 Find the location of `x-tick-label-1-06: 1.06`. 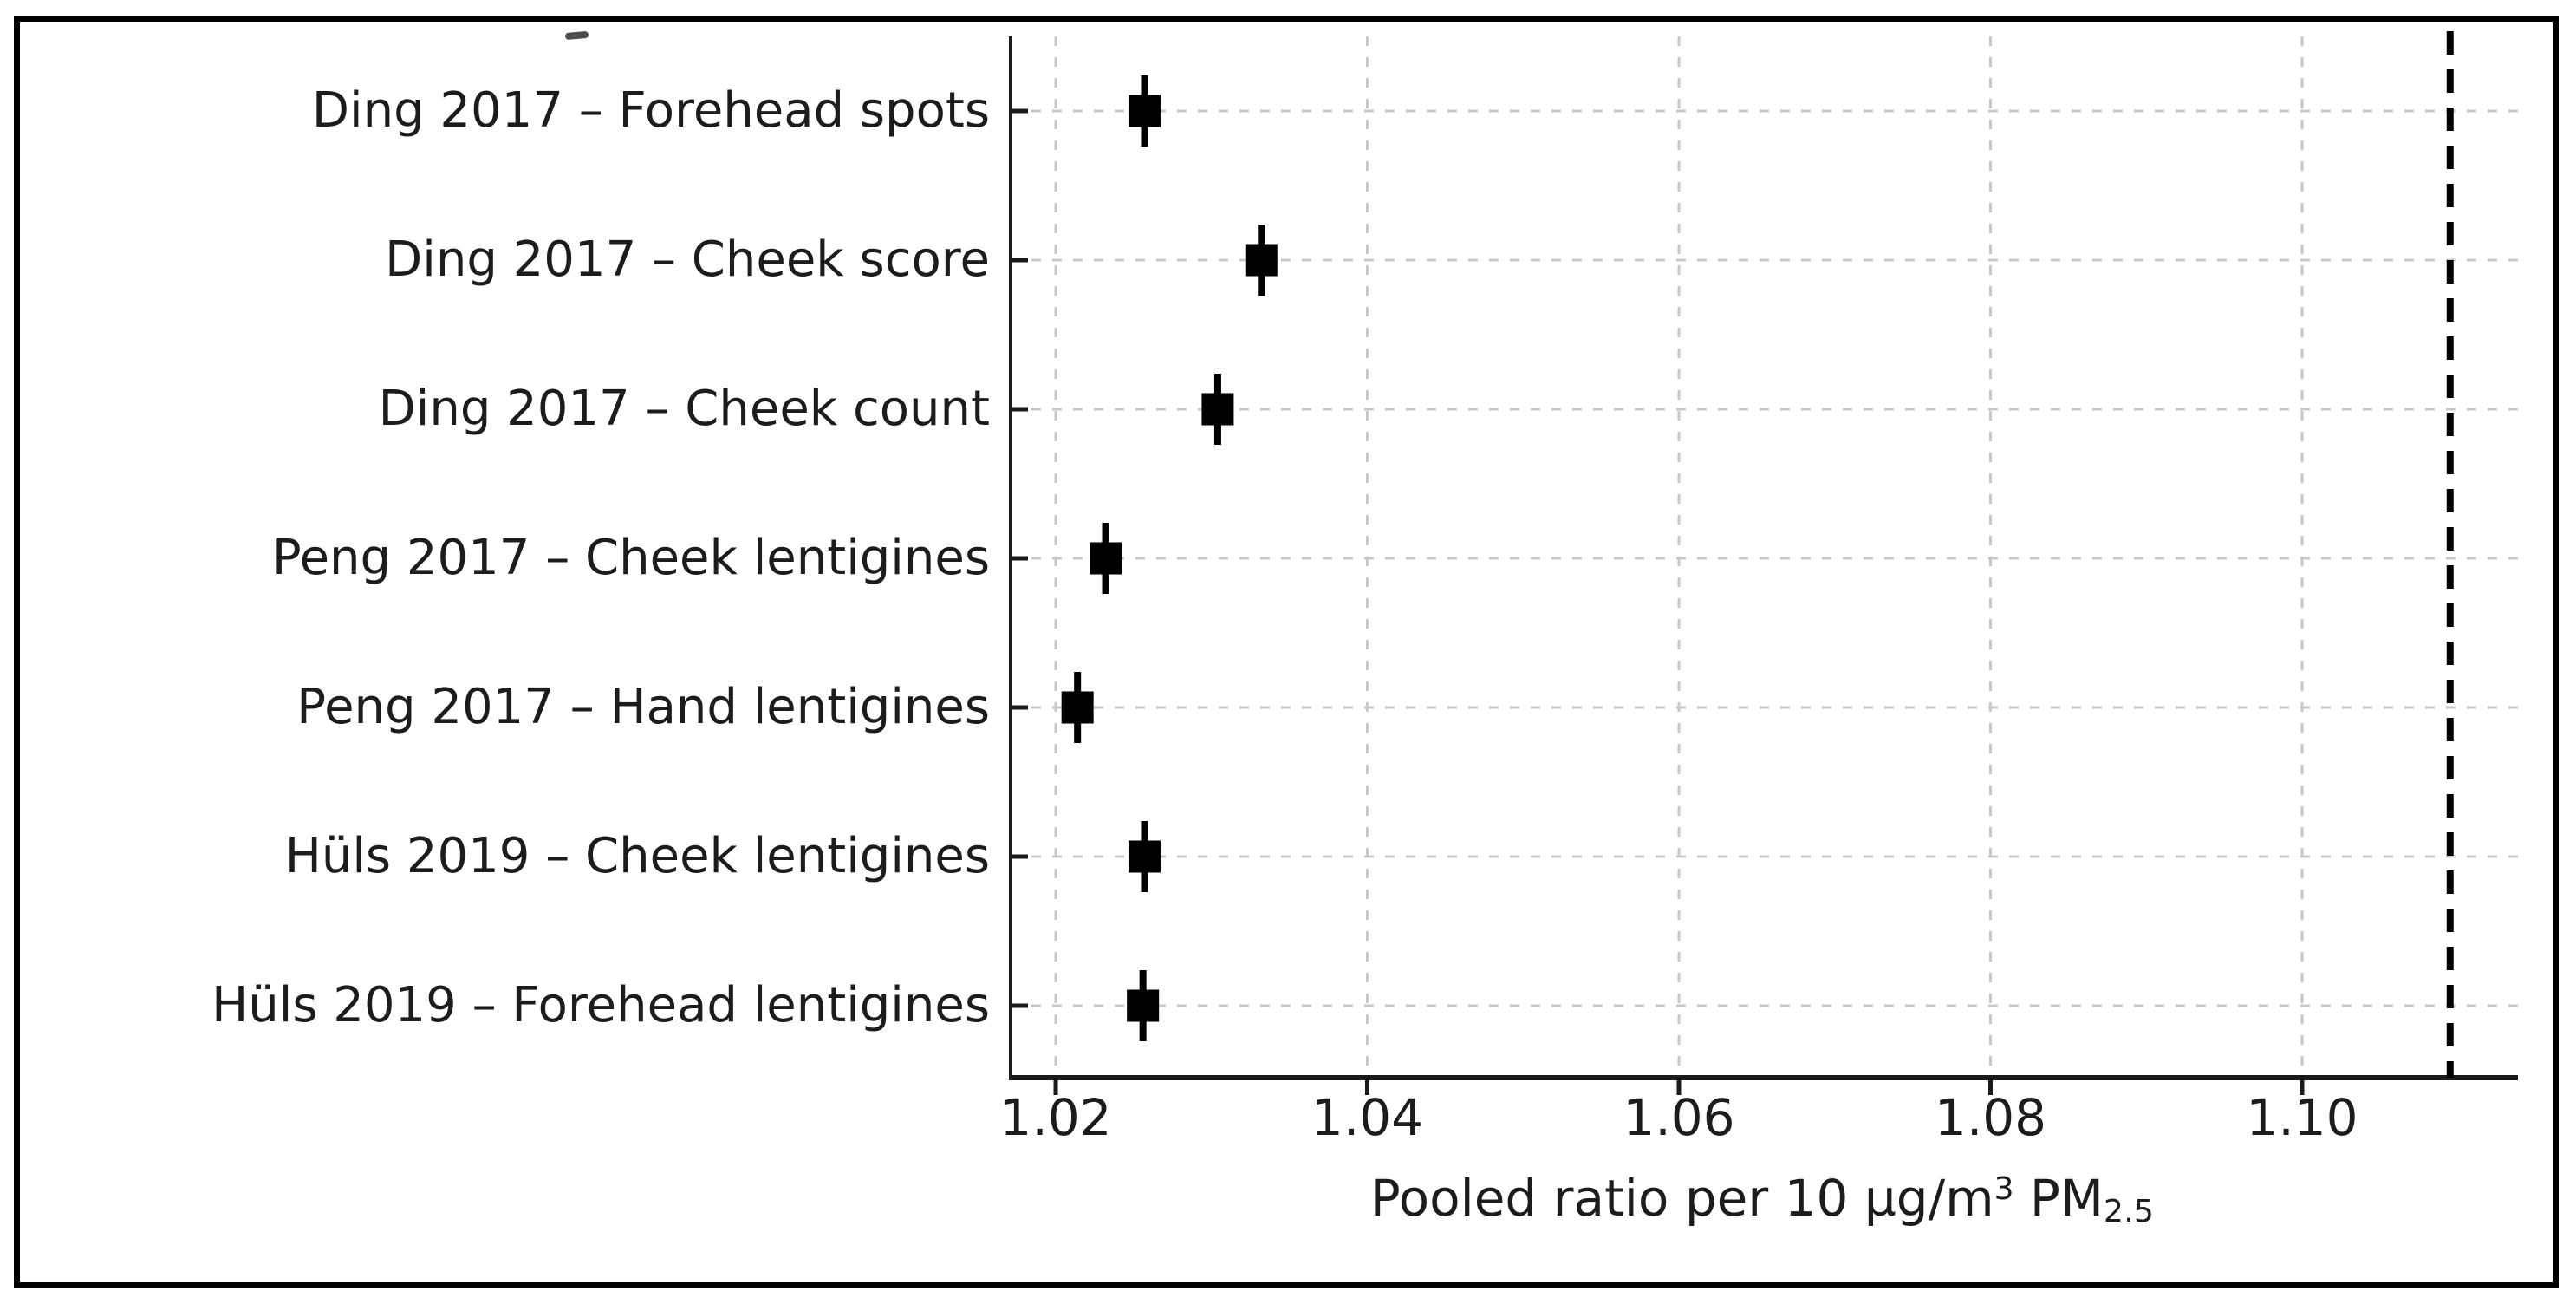

x-tick-label-1-06: 1.06 is located at coordinates (1679, 1117).